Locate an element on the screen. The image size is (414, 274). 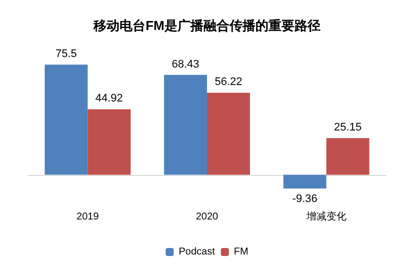
x-tick-label: 2019 is located at coordinates (88, 217).